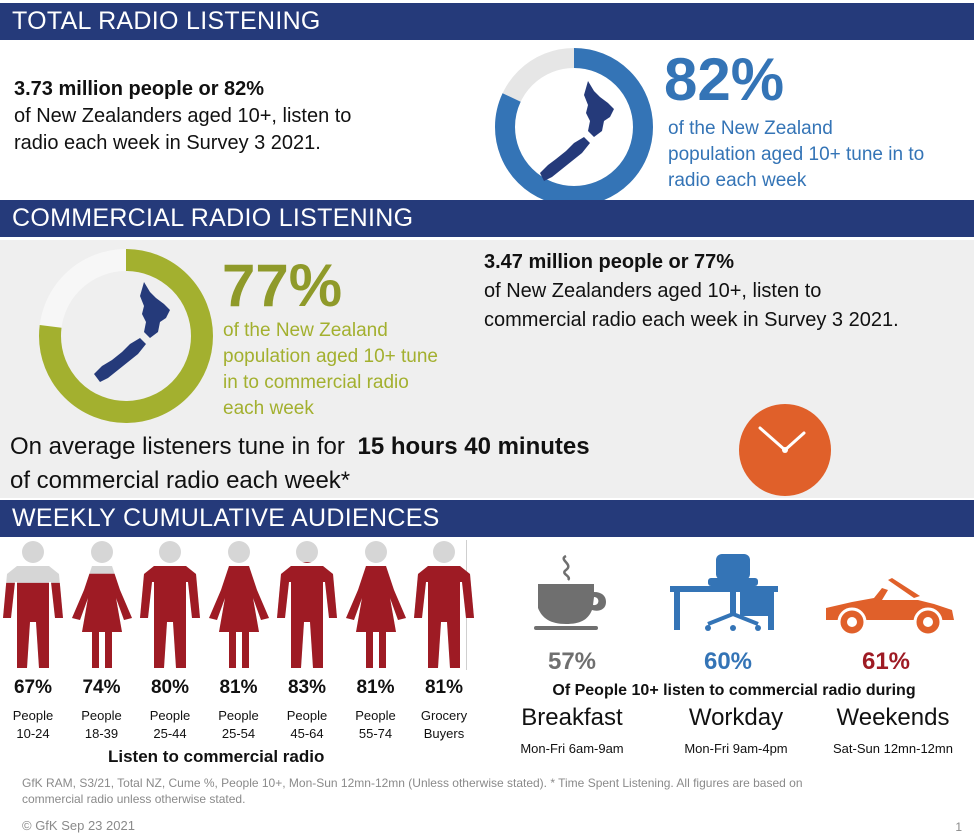 This screenshot has height=840, width=974. What do you see at coordinates (886, 661) in the screenshot?
I see `daypart-weekends-pct: 61%` at bounding box center [886, 661].